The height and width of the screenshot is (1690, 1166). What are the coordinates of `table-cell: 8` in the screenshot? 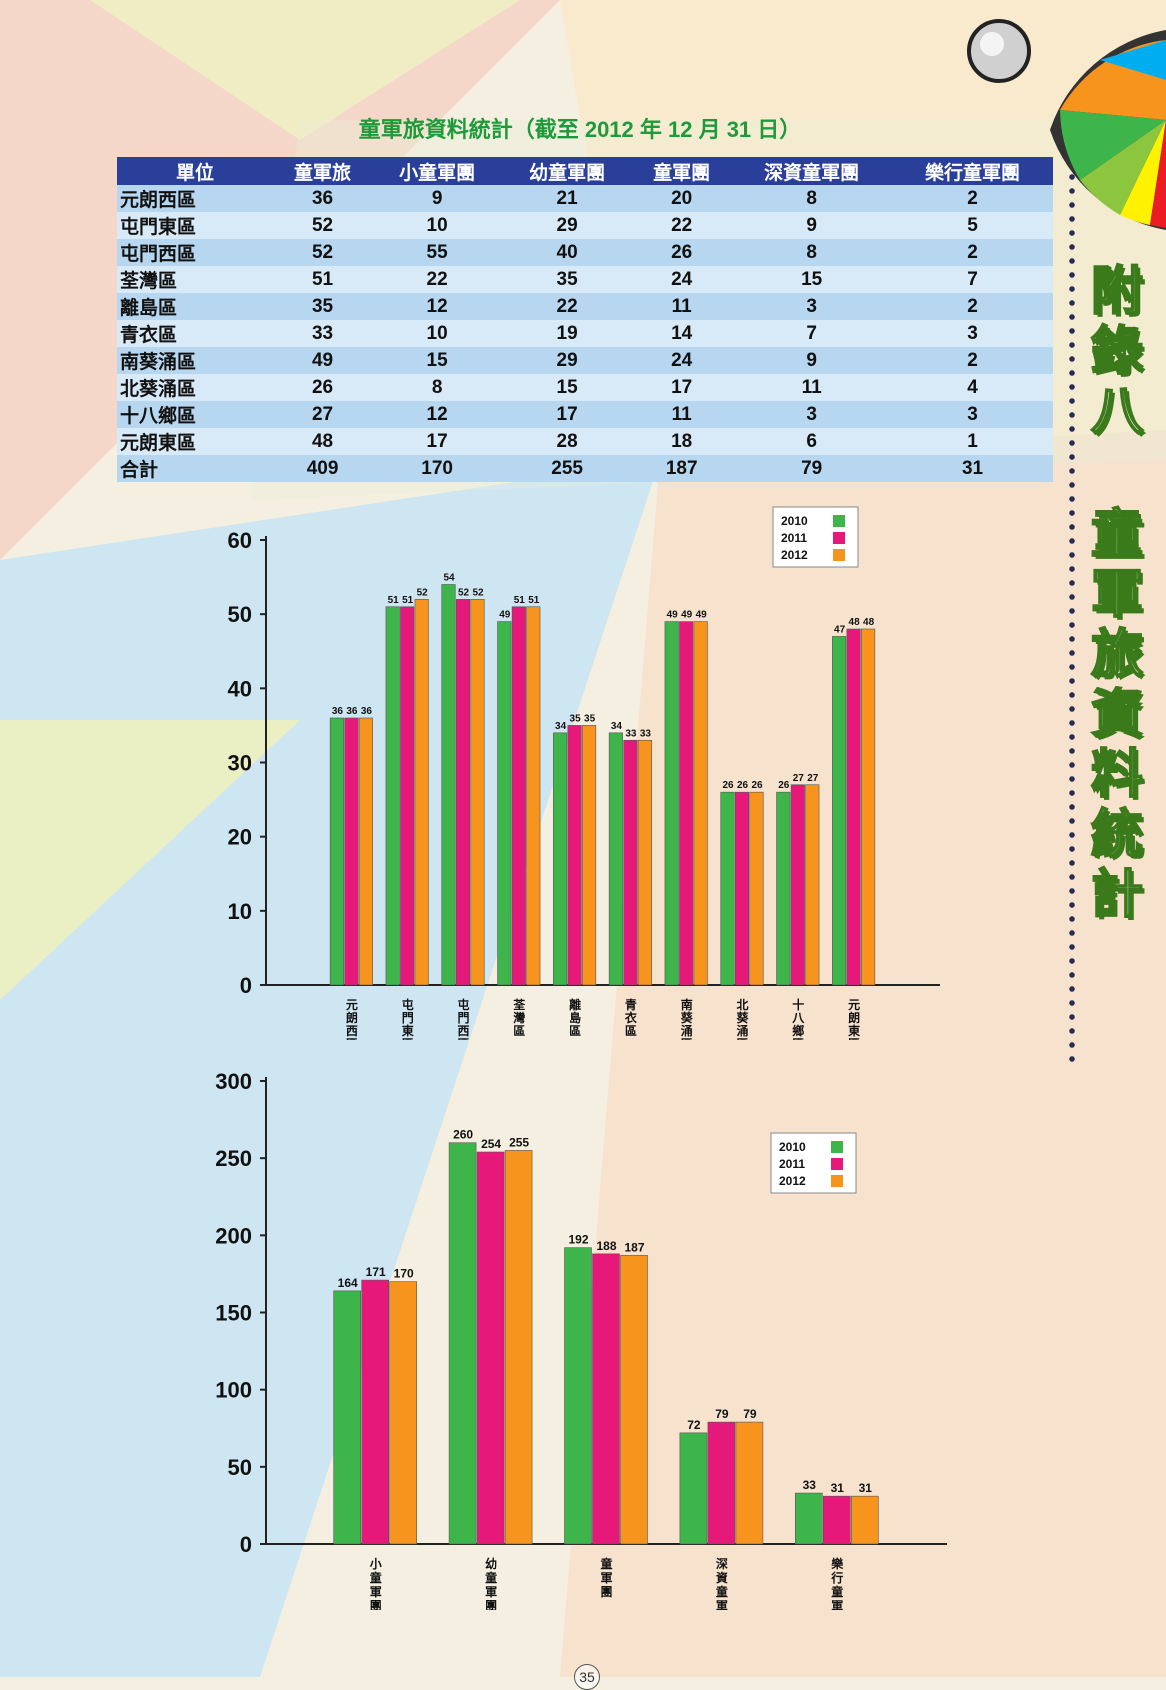 It's located at (812, 198).